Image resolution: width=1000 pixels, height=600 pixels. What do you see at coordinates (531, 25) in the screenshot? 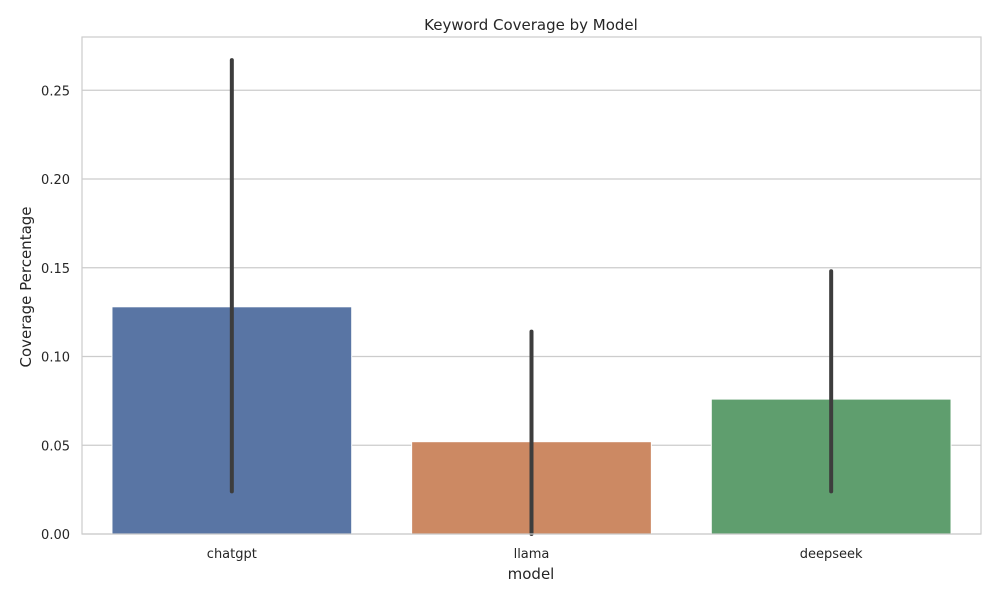
I see `chart-title: Keyword Coverage by Model` at bounding box center [531, 25].